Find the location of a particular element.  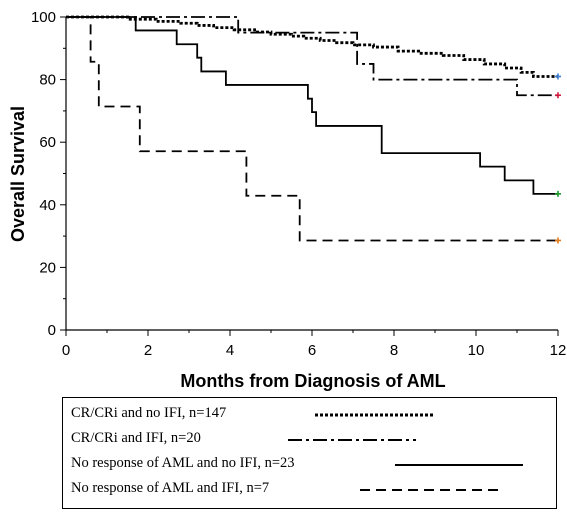

y-axis-title: Overall Survival is located at coordinates (18, 174).